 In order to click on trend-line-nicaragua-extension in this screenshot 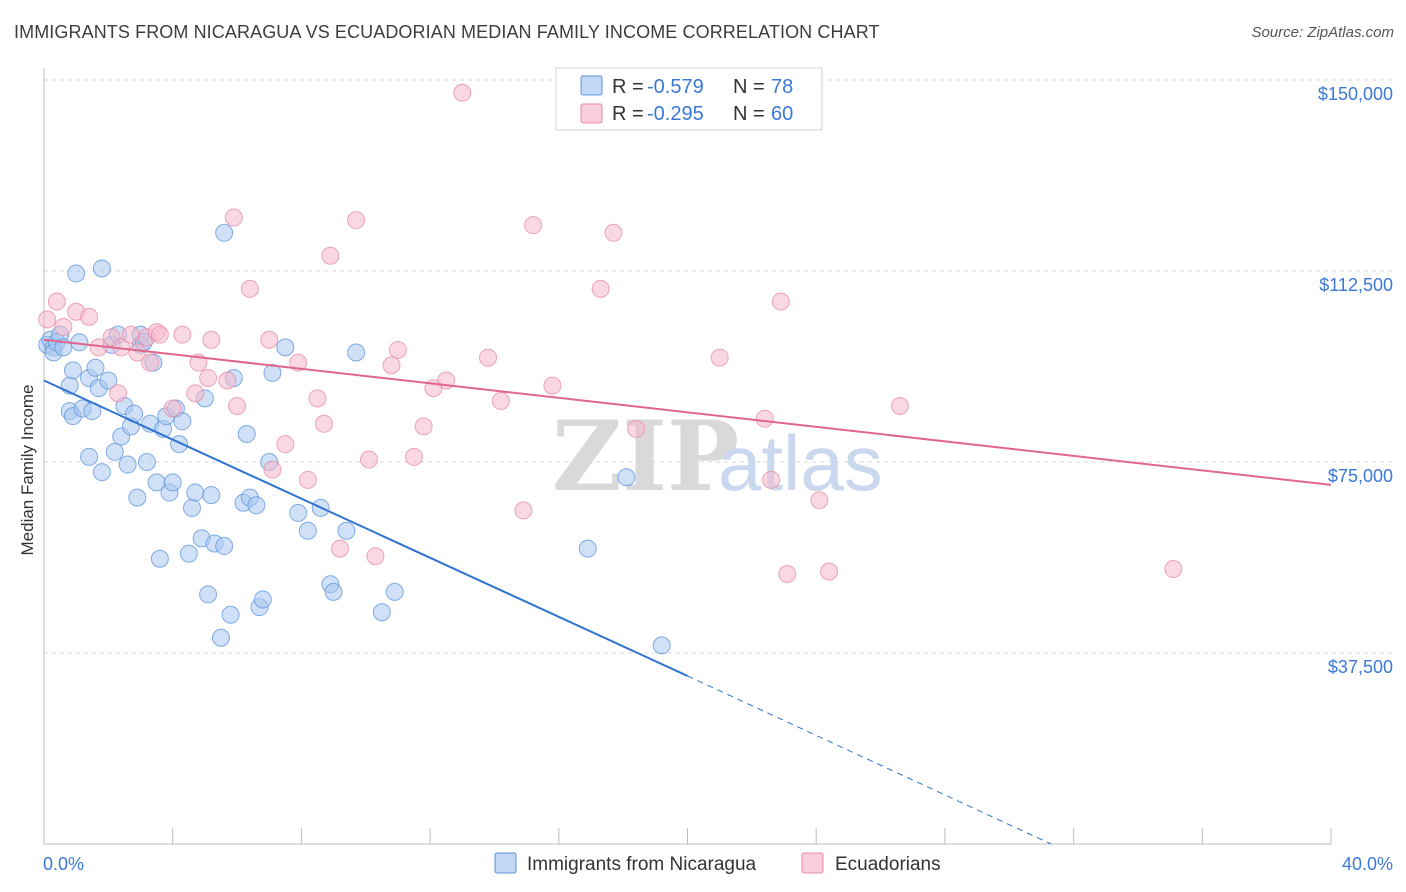, I will do `click(869, 760)`.